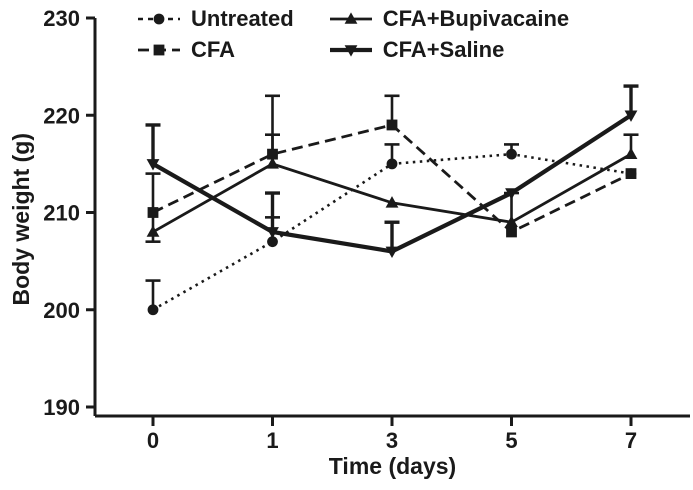  What do you see at coordinates (272, 440) in the screenshot?
I see `x-tick-label: 1` at bounding box center [272, 440].